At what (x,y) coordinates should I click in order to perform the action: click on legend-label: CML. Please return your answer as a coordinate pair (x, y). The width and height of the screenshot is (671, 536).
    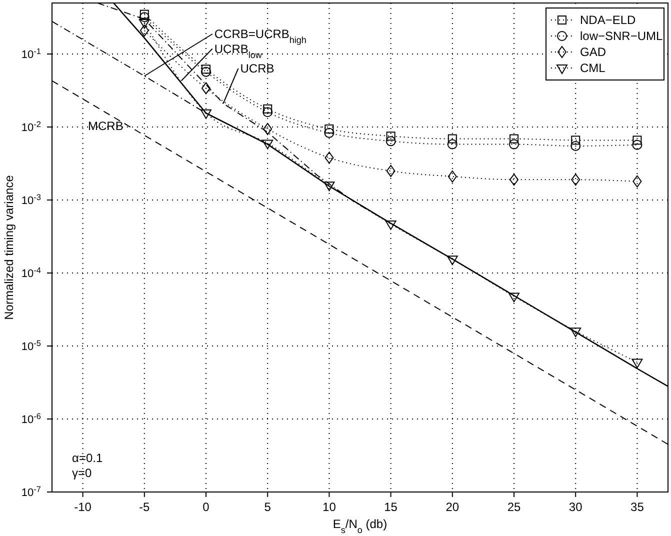
    Looking at the image, I should click on (593, 68).